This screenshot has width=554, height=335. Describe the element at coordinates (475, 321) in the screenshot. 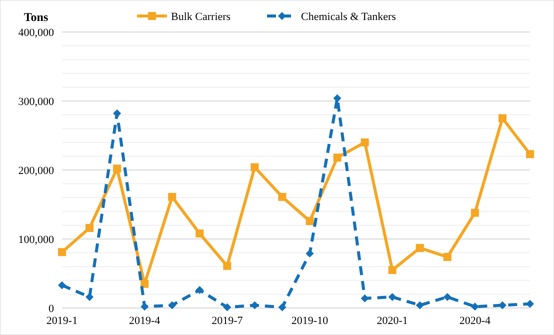

I see `x-tick-label: 2020-4` at that location.